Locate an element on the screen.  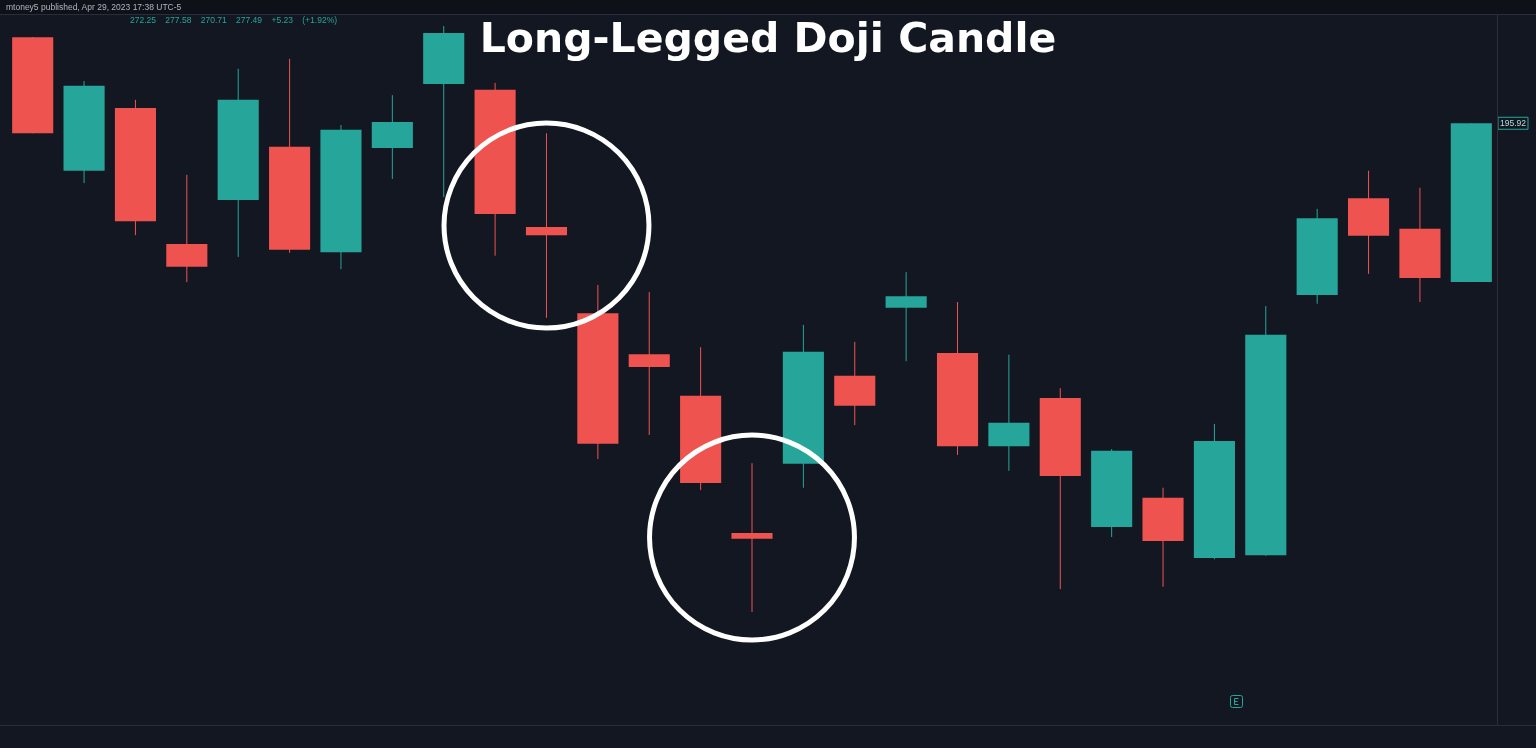
chart-title: Long-Legged Doji Candle is located at coordinates (768, 38).